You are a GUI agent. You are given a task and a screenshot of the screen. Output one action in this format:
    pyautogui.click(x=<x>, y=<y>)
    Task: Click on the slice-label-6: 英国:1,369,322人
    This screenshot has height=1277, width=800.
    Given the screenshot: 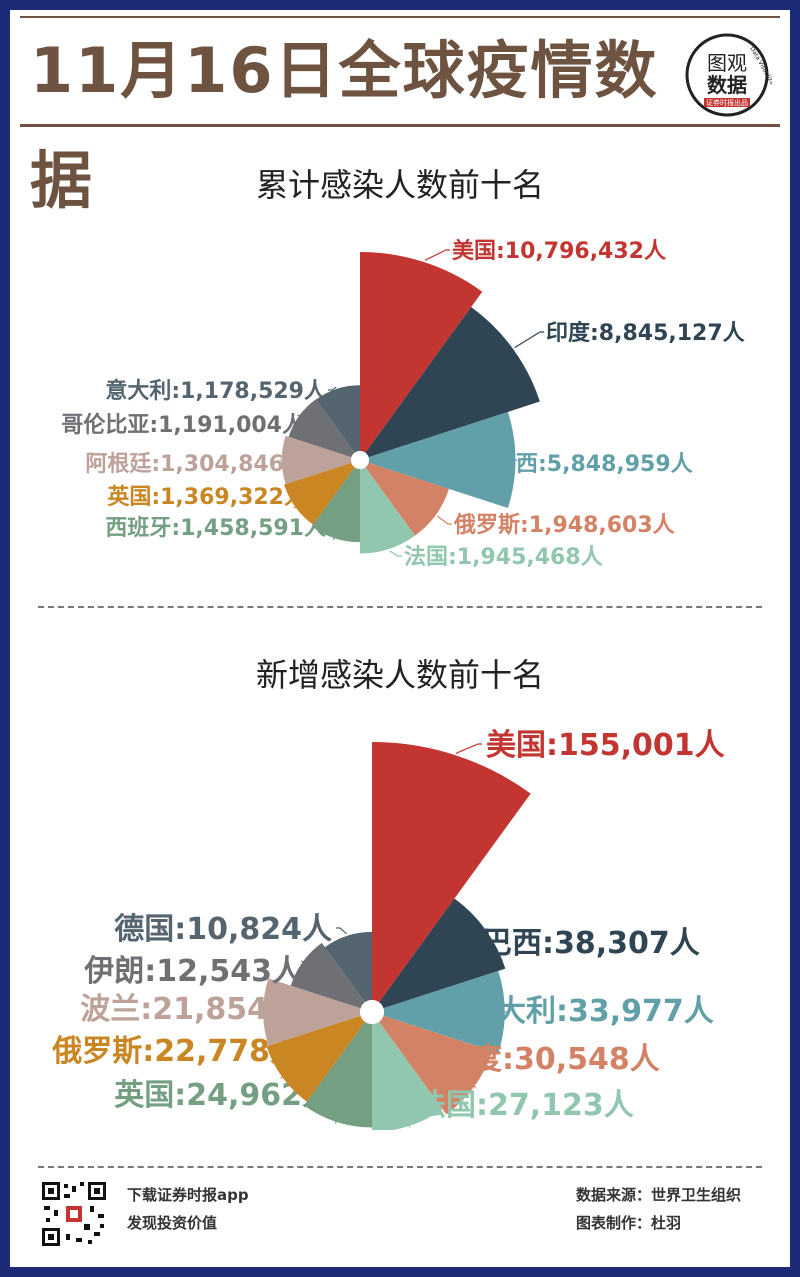 What is the action you would take?
    pyautogui.click(x=206, y=497)
    